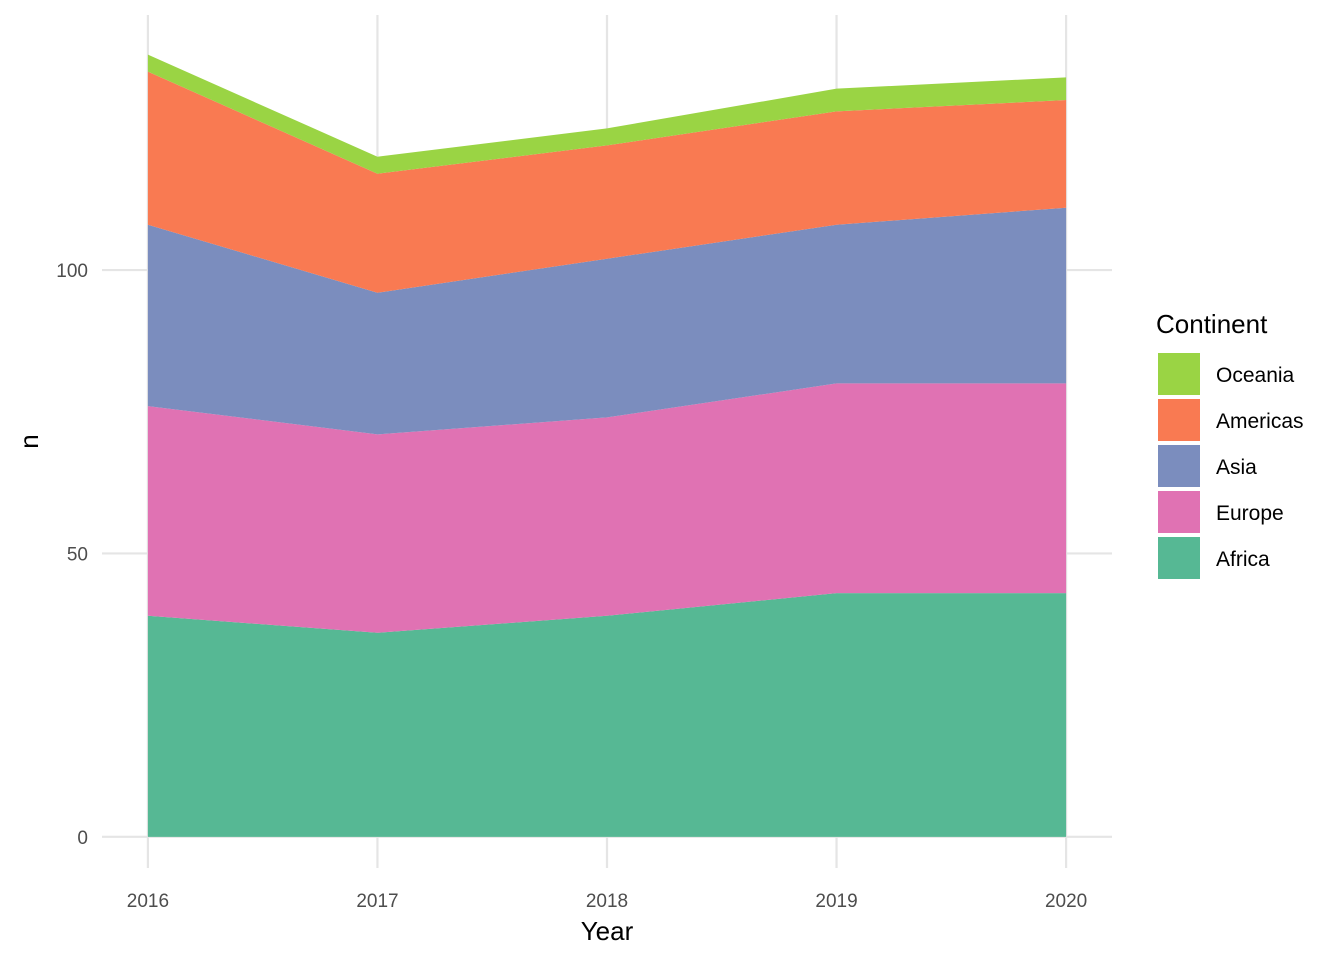  Describe the element at coordinates (1066, 901) in the screenshot. I see `x-tick-label: 2020` at that location.